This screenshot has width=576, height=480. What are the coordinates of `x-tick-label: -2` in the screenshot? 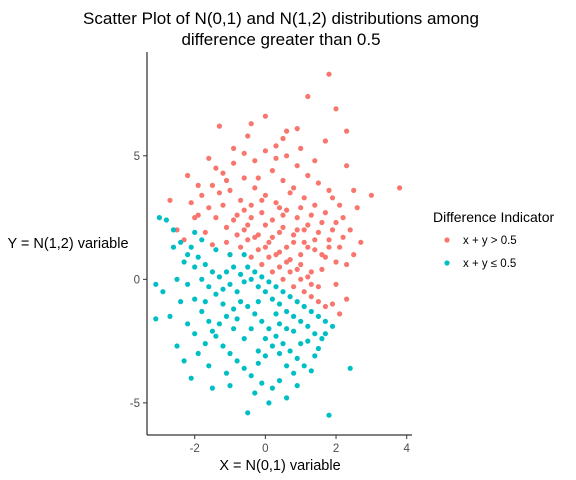 It's located at (195, 449).